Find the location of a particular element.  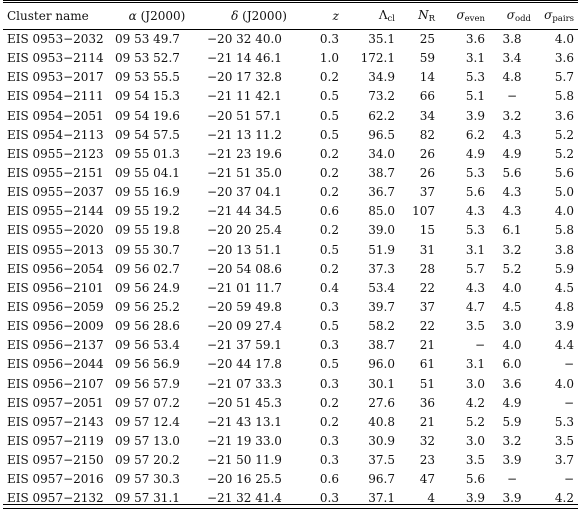

cell-cluster-name: EIS 0957−2132 is located at coordinates (55, 498).